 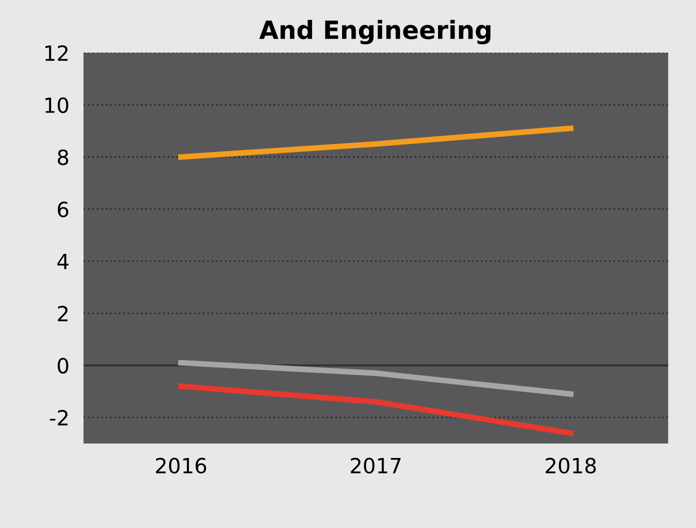 What do you see at coordinates (59, 418) in the screenshot?
I see `y-tick-label: -2` at bounding box center [59, 418].